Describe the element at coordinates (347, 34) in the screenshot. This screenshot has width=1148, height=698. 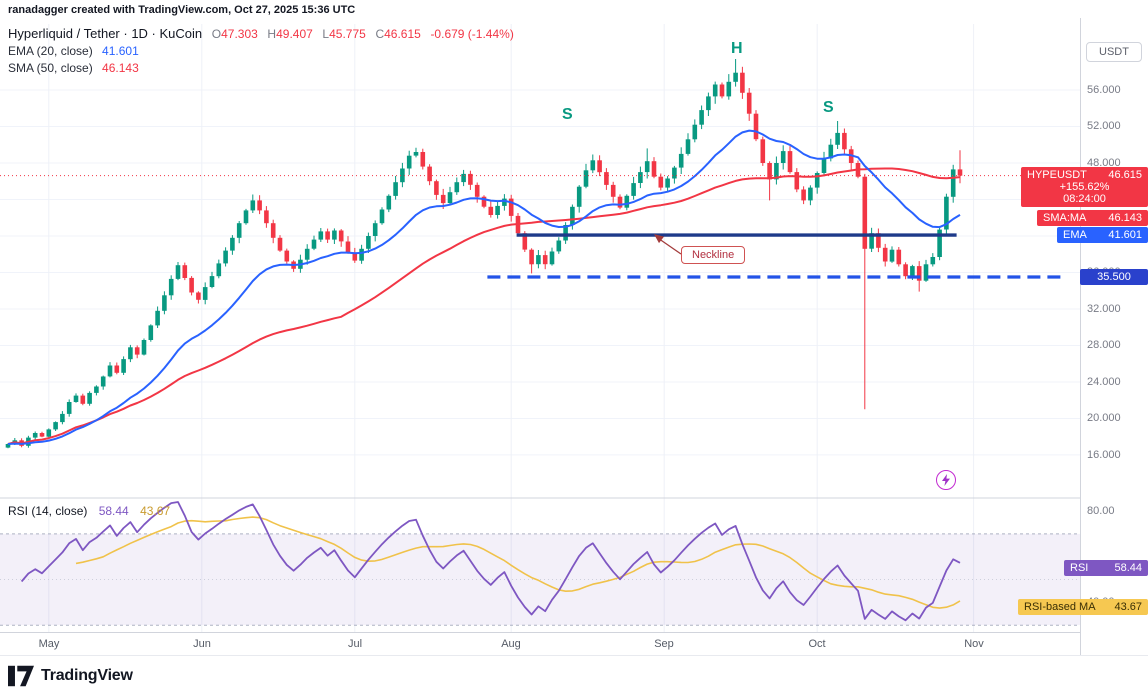
I see `low-value: 45.775` at that location.